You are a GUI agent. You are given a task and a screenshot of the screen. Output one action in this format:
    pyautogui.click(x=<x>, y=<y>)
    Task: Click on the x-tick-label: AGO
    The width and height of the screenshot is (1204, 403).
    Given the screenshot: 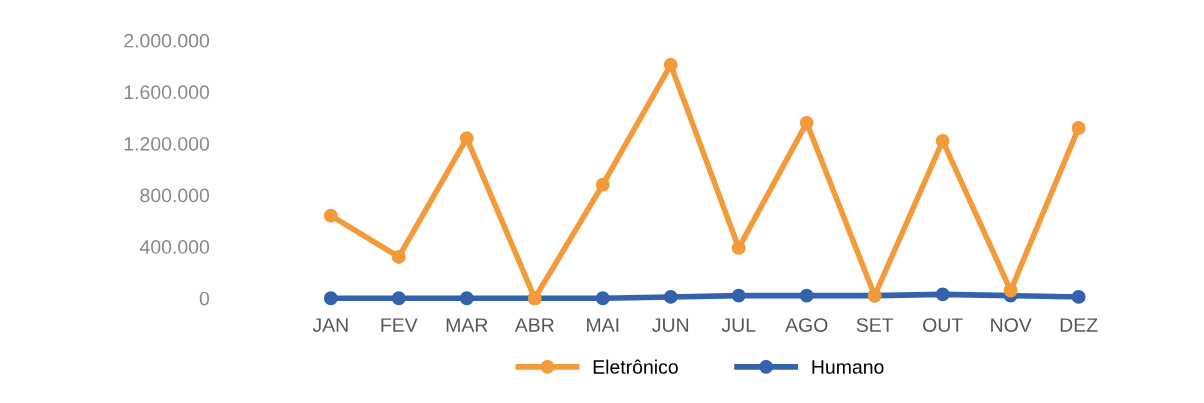 What is the action you would take?
    pyautogui.click(x=806, y=325)
    